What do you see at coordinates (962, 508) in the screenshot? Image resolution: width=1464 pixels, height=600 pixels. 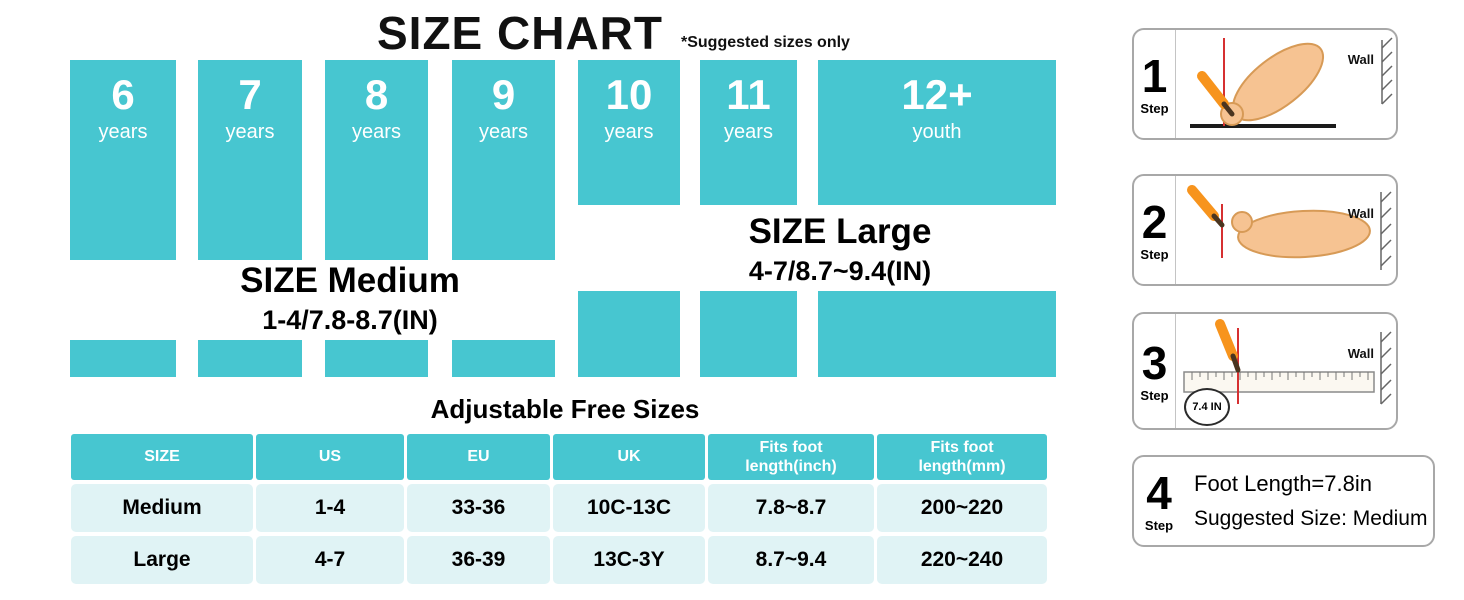 I see `table-cell: 200~220` at bounding box center [962, 508].